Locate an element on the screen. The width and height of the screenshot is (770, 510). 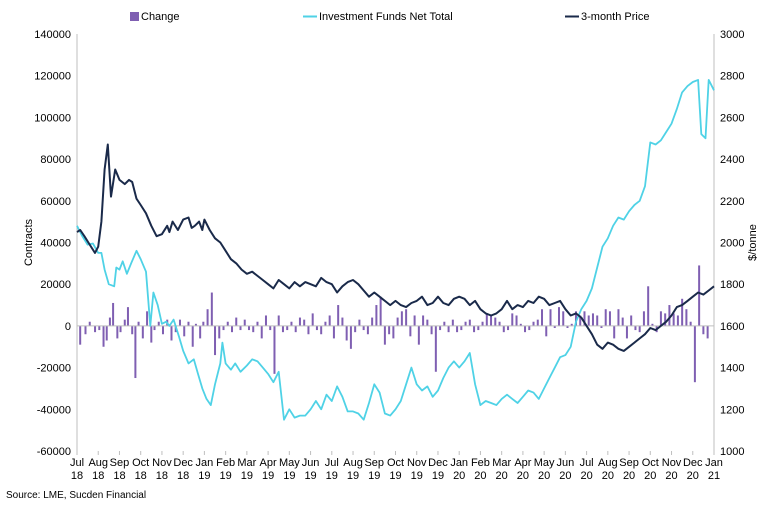
x-tick-label: Nov 20 is located at coordinates (672, 469).